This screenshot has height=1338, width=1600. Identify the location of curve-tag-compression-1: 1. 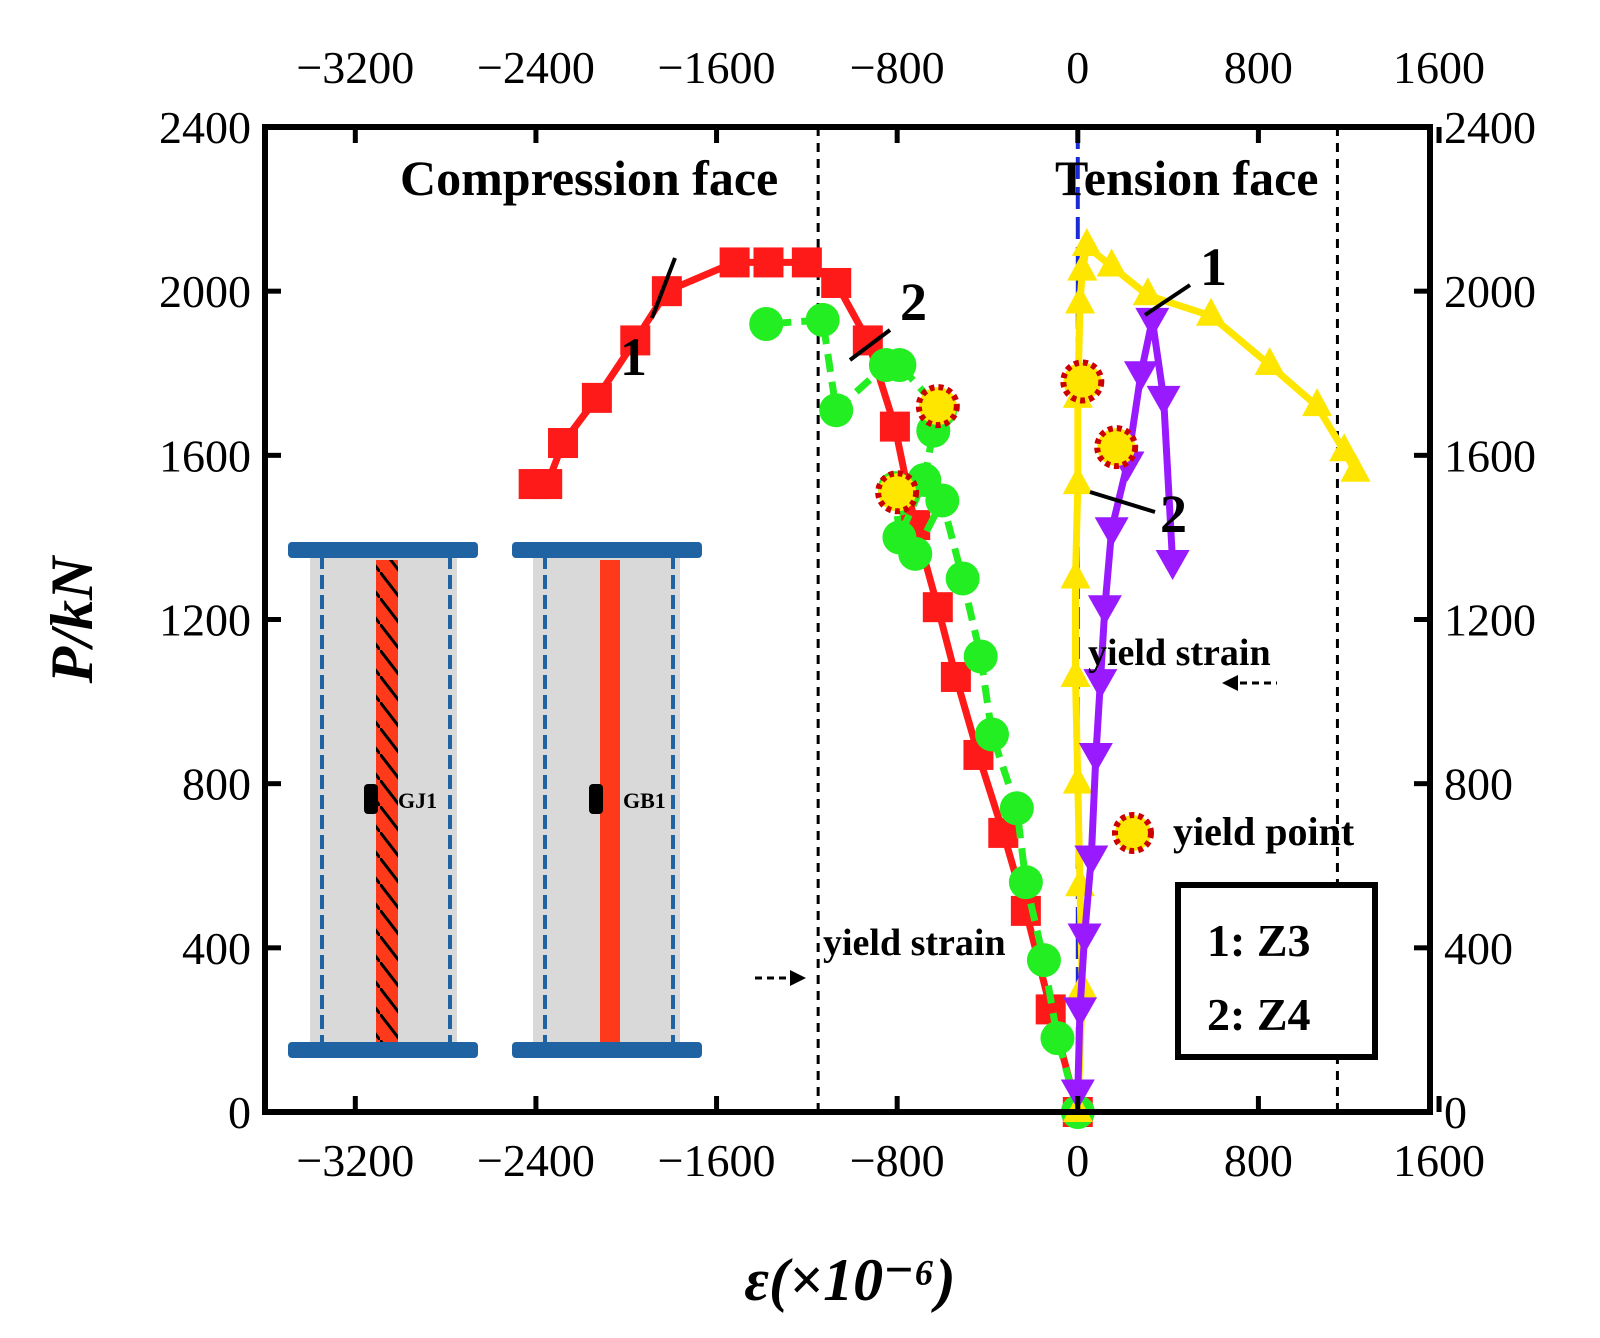
(633, 357).